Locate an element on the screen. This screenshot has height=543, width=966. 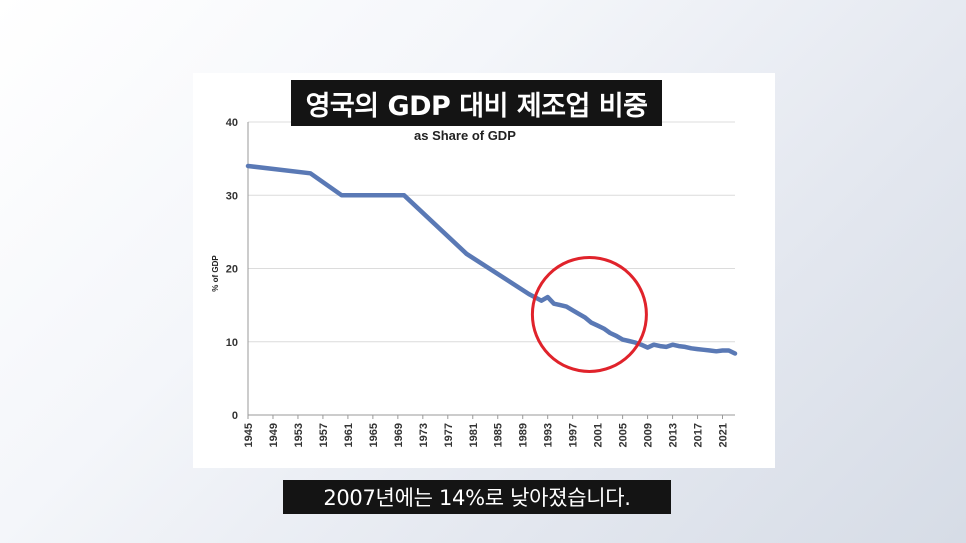
x-tick-label: 1981 is located at coordinates (474, 435).